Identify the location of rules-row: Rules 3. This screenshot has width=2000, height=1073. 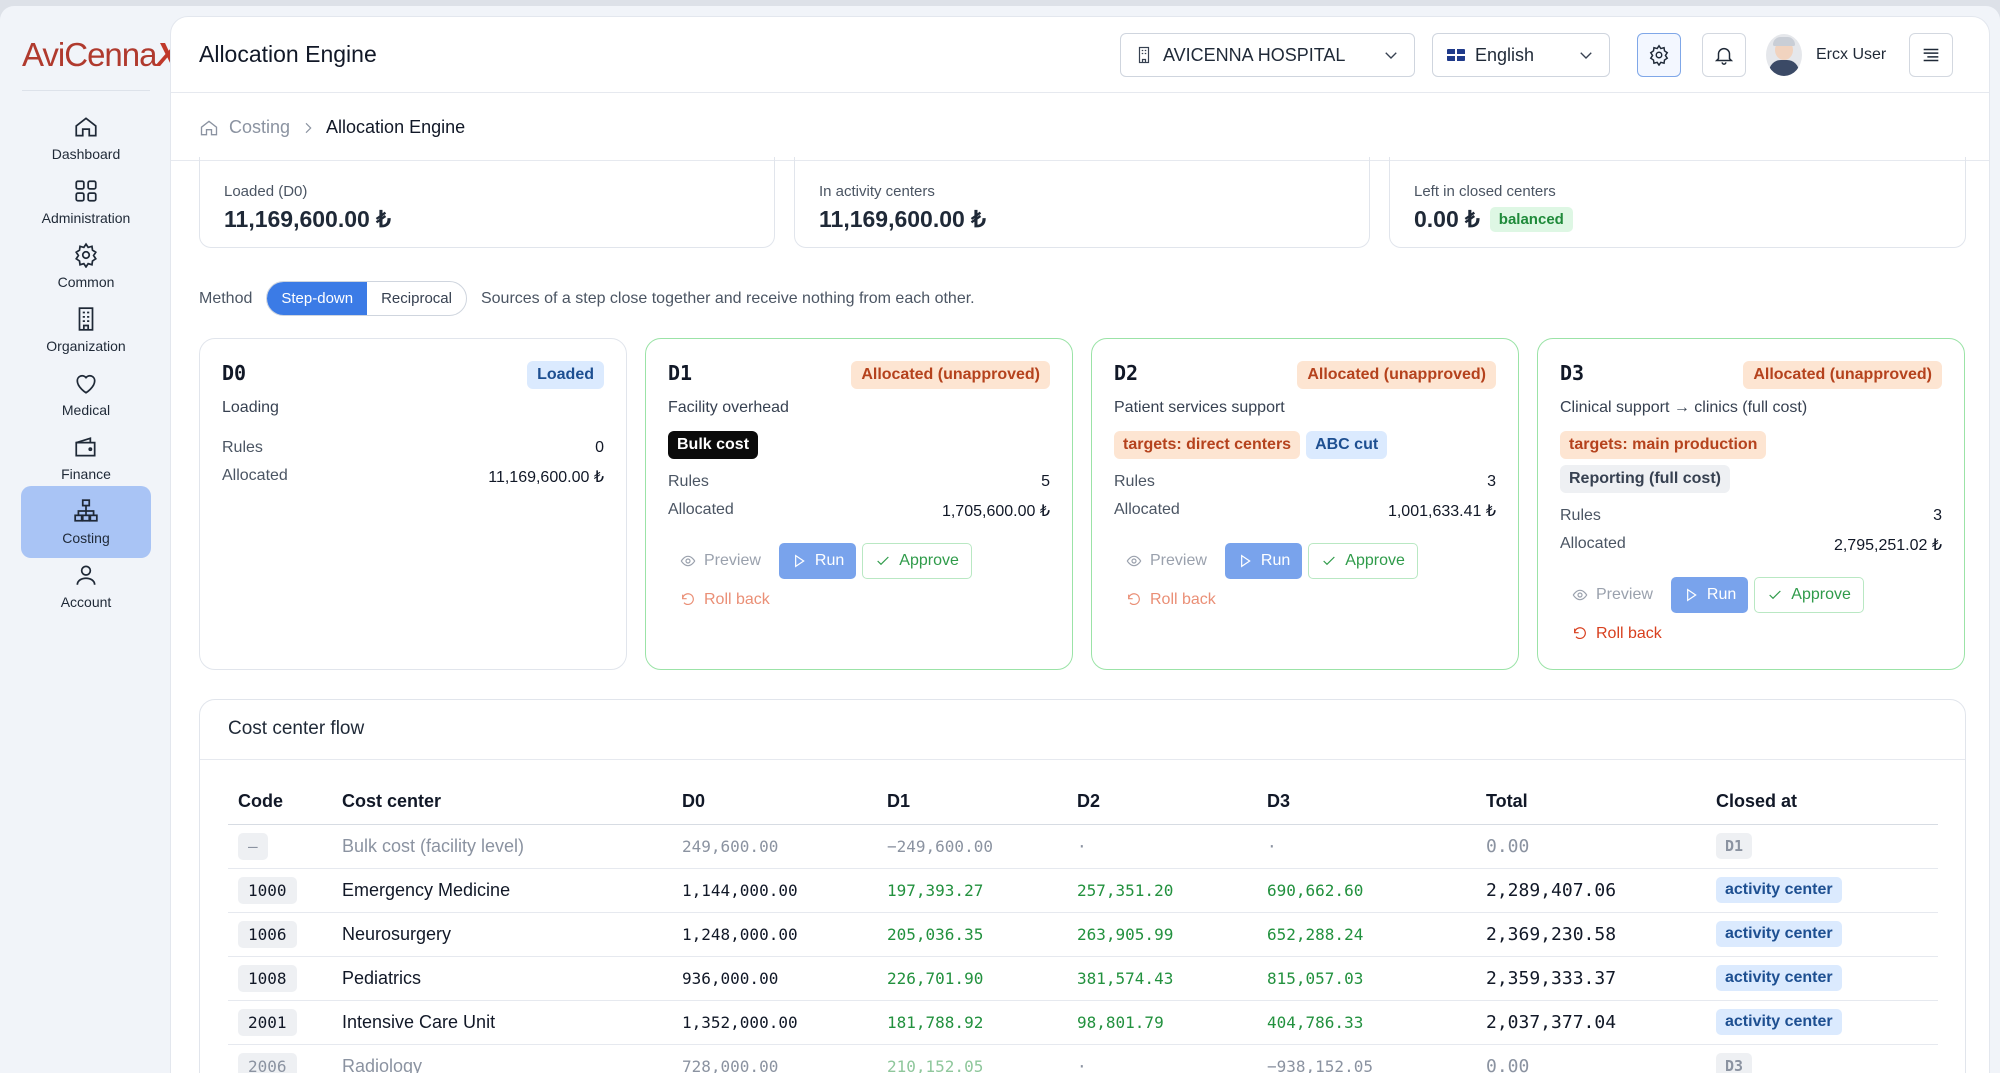
(1305, 482).